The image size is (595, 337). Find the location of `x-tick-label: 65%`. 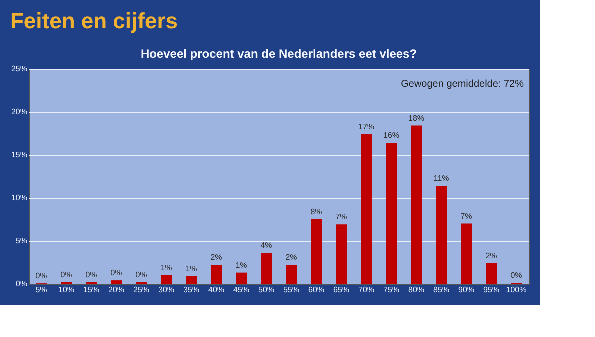

x-tick-label: 65% is located at coordinates (341, 290).